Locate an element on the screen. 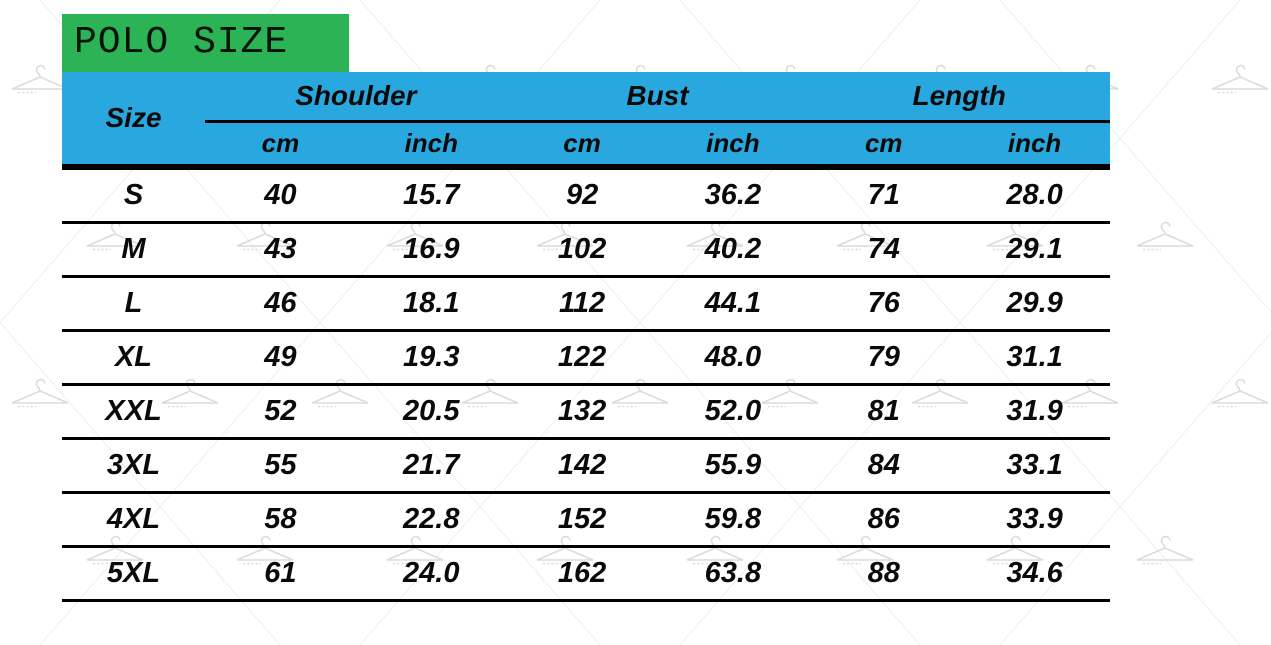 The height and width of the screenshot is (645, 1271). measurement-value: 76 is located at coordinates (884, 304).